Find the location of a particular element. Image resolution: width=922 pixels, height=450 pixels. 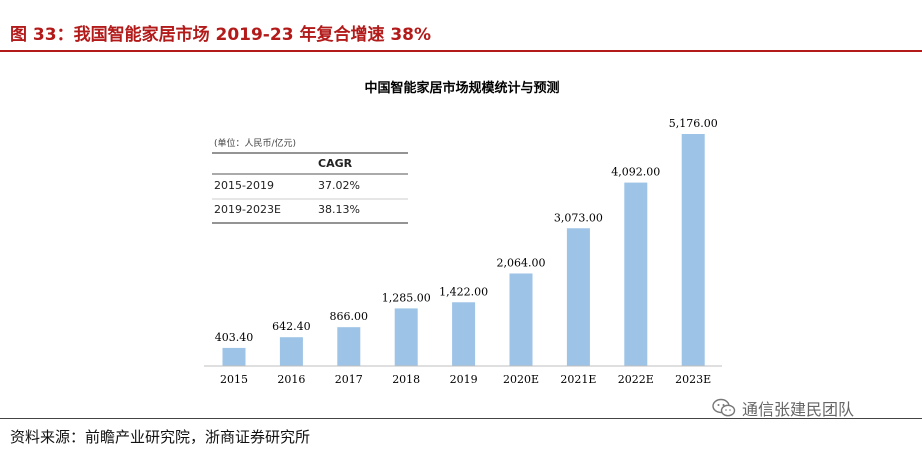

value-label-2017: 866.00 is located at coordinates (349, 316).